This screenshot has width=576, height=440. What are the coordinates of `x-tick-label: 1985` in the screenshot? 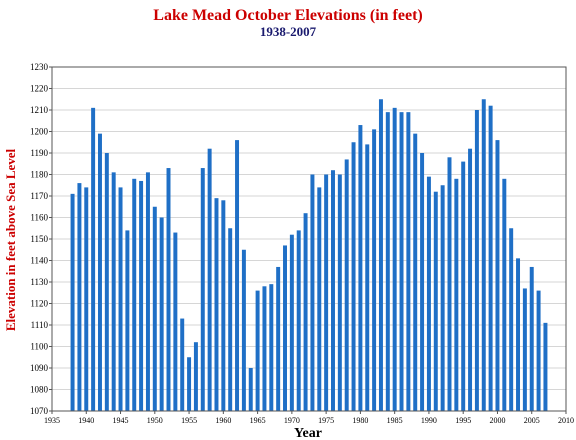 It's located at (395, 420).